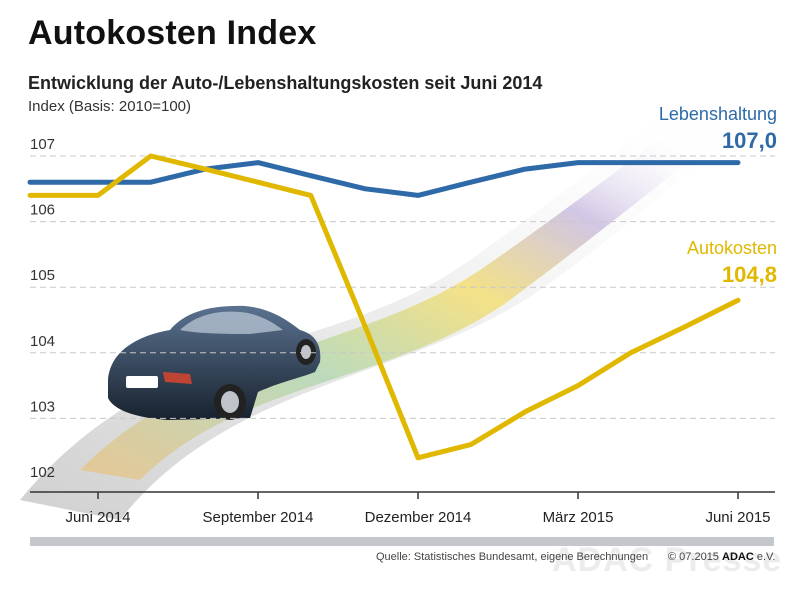 The height and width of the screenshot is (591, 800). What do you see at coordinates (110, 106) in the screenshot?
I see `y-axis-label: Index (Basis: 2010=100)` at bounding box center [110, 106].